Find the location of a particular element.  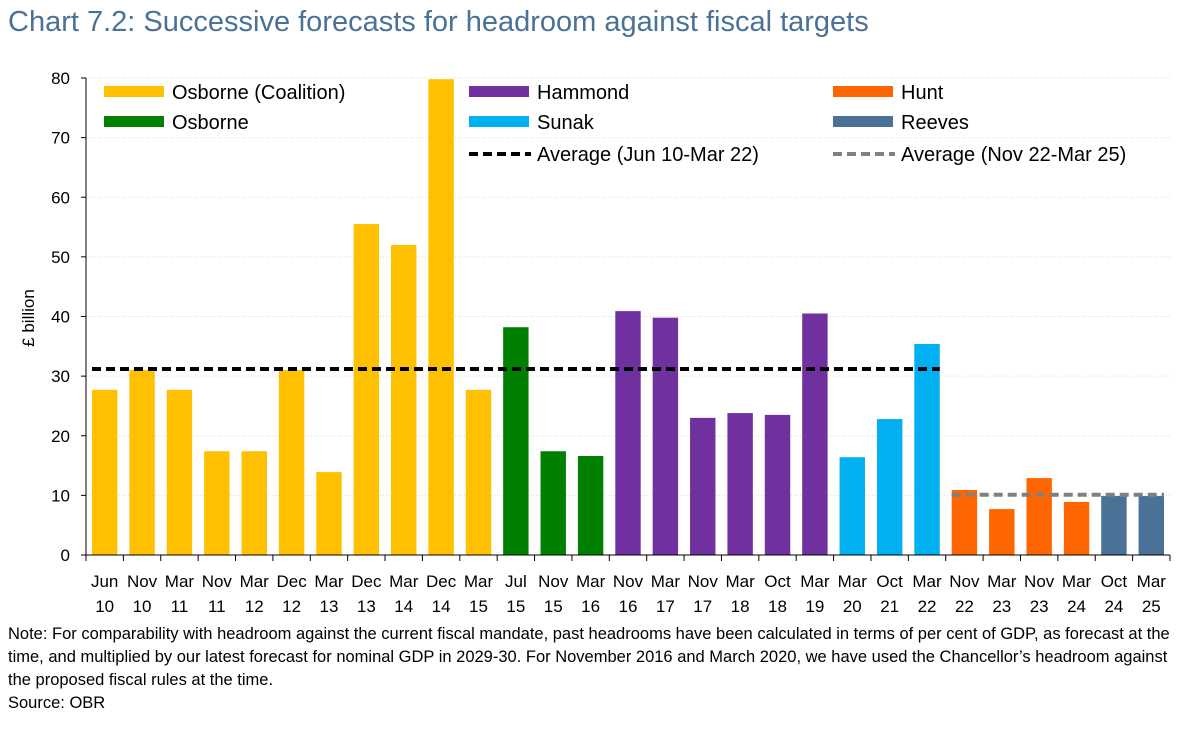

y-tick-label: 70 is located at coordinates (60, 138).